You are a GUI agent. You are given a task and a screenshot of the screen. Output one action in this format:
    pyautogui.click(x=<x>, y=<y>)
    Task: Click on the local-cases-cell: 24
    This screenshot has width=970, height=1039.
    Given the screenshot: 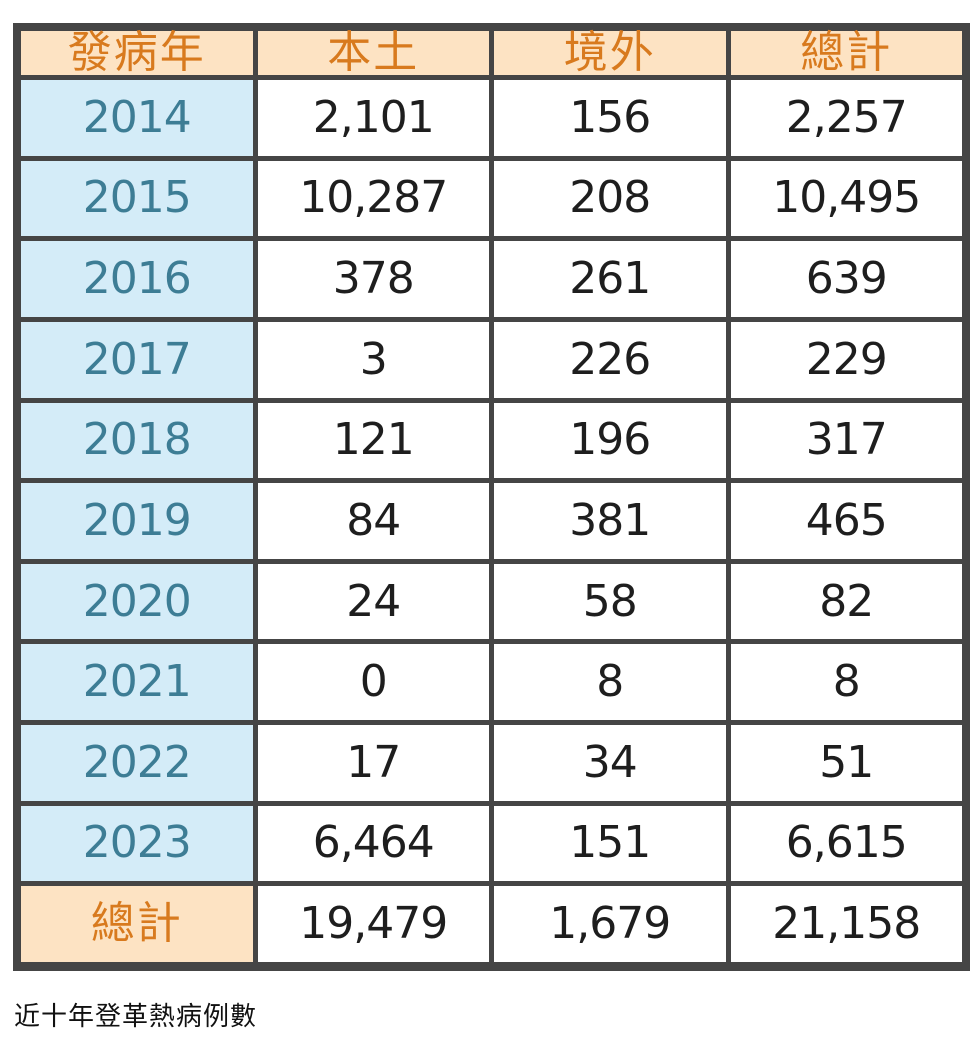 What is the action you would take?
    pyautogui.click(x=373, y=601)
    